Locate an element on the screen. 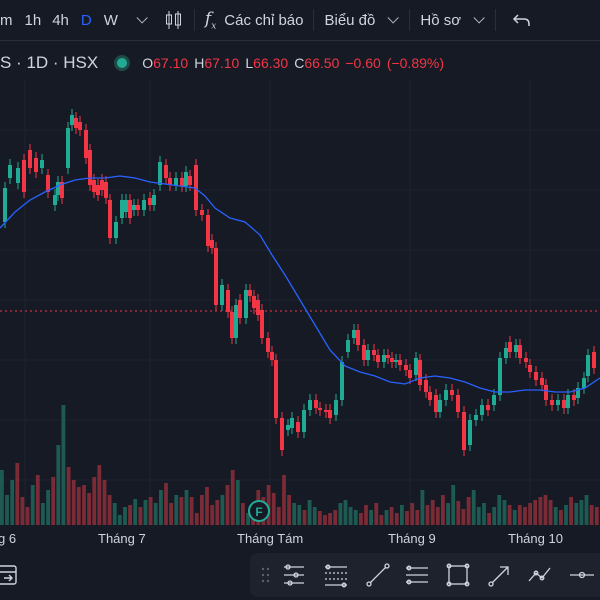  interval-d: D is located at coordinates (86, 20).